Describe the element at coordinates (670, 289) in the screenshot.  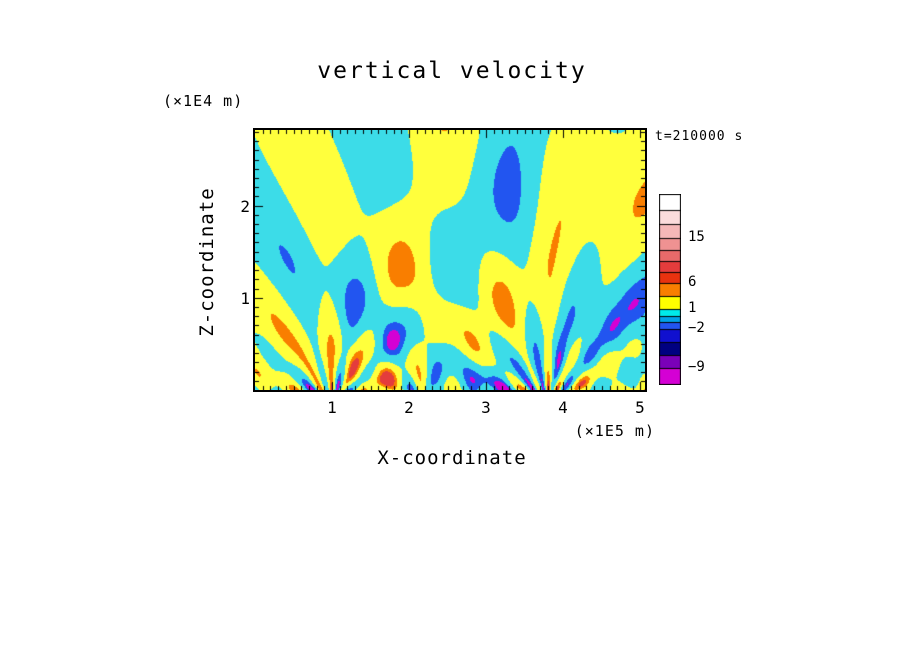
I see `colorbar-canvas` at that location.